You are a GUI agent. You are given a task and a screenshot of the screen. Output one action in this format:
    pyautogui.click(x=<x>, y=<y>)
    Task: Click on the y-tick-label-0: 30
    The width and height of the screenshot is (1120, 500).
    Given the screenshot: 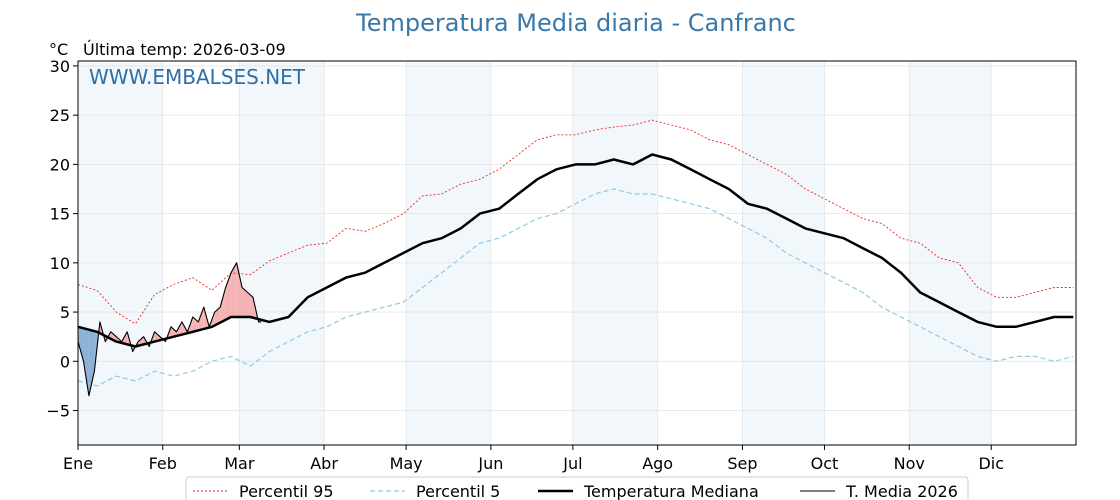 What is the action you would take?
    pyautogui.click(x=60, y=66)
    